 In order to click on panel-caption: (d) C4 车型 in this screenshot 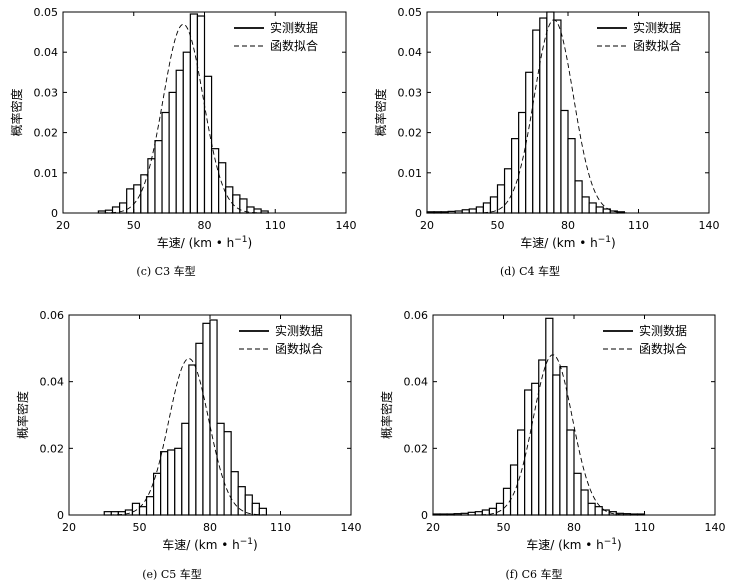, I will do `click(530, 271)`.